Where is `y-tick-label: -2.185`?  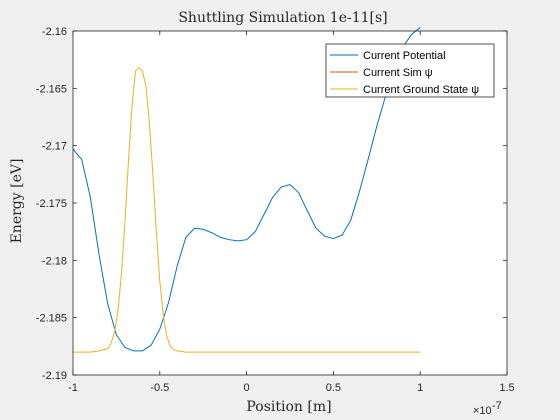 y-tick-label: -2.185 is located at coordinates (51, 319).